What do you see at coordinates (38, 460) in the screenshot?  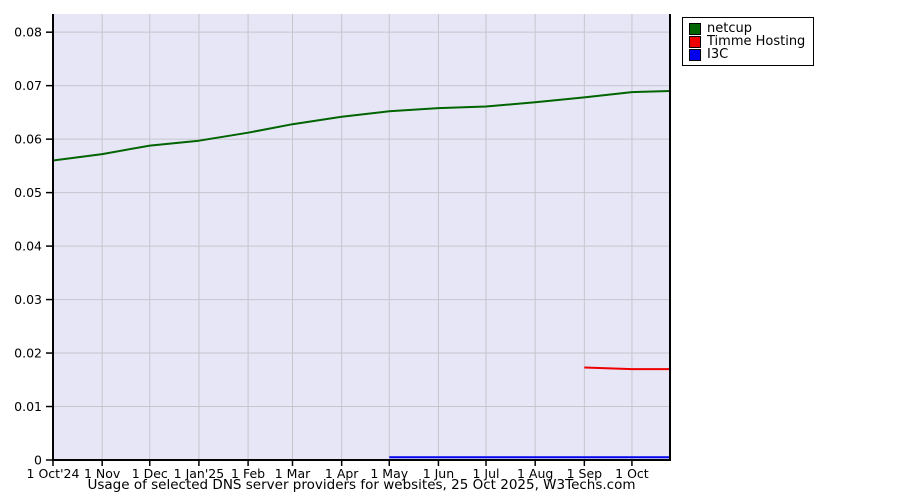 I see `y-tick-label: 0` at bounding box center [38, 460].